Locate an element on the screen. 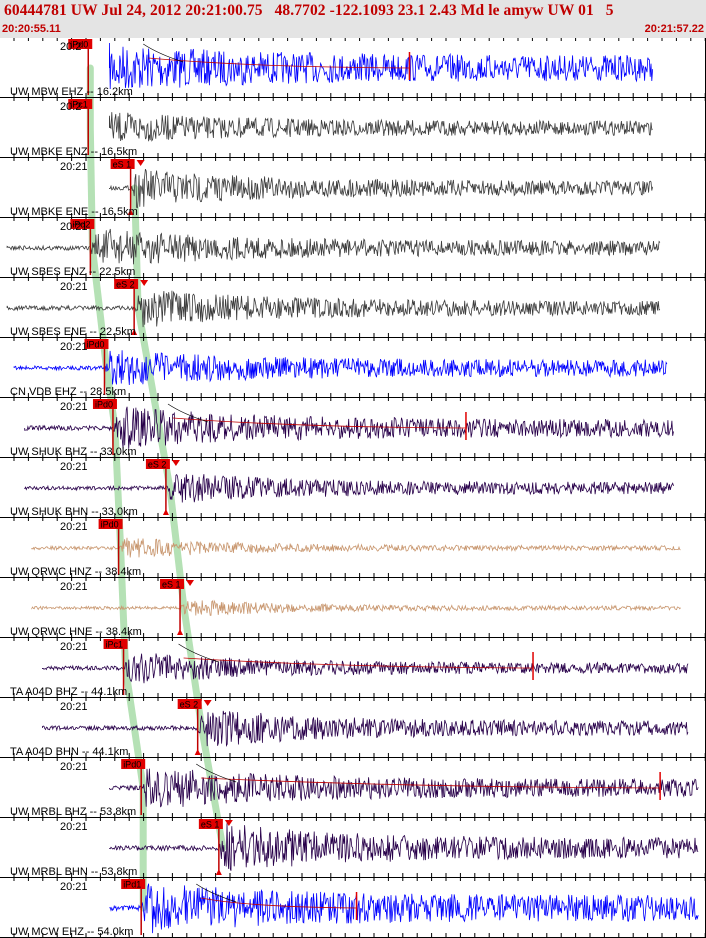 The image size is (706, 938). phase-label: iPd2 is located at coordinates (81, 225).